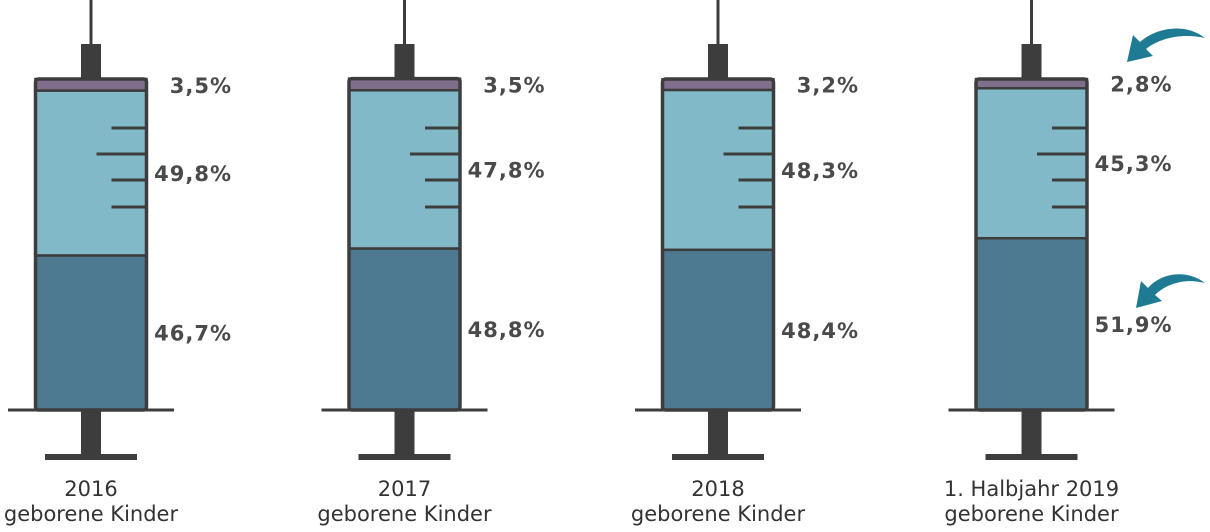 The height and width of the screenshot is (532, 1210). Describe the element at coordinates (507, 330) in the screenshot. I see `value-label: 48,8%` at that location.